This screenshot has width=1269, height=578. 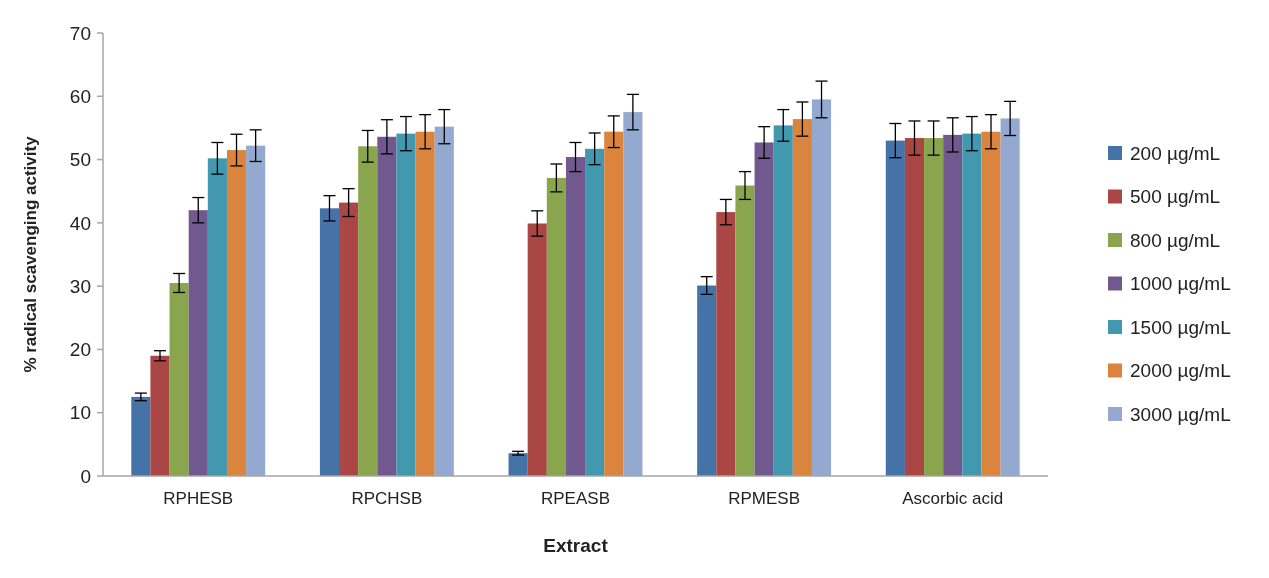 I want to click on x-tick-label: RPEASB, so click(x=575, y=498).